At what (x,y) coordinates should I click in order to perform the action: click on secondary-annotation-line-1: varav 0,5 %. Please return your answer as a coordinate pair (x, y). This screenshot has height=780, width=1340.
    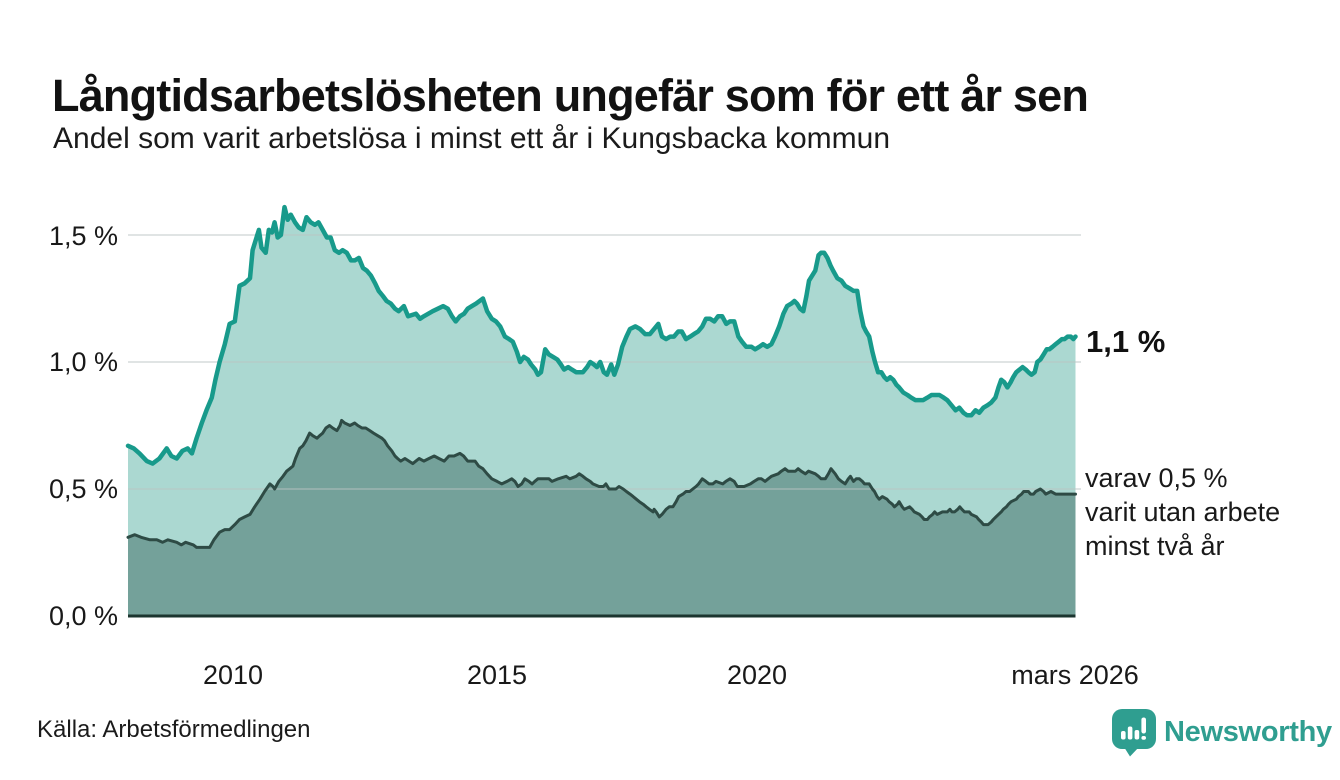
    Looking at the image, I should click on (1156, 478).